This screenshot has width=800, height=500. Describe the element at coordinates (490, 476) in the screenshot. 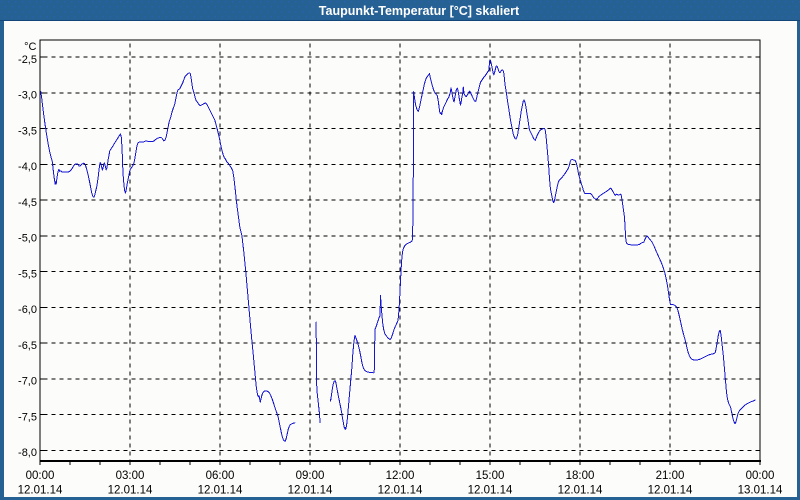

I see `svg-text: 15:00` at that location.